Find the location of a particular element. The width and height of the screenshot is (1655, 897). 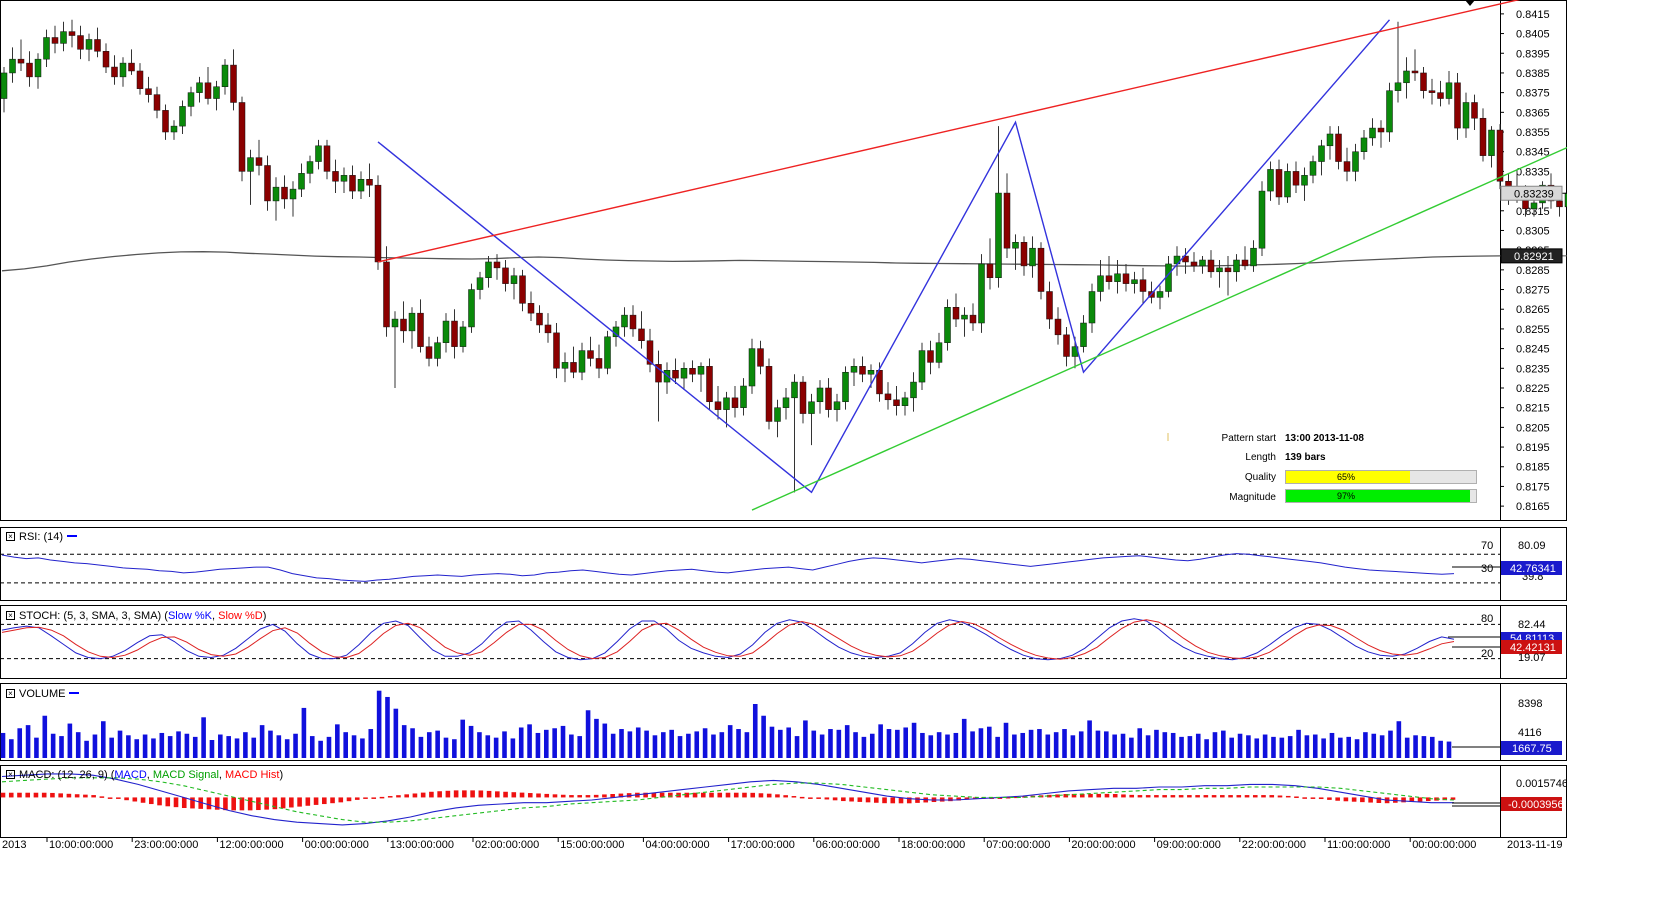

rsi-caption-text: RSI: (14) is located at coordinates (41, 537).